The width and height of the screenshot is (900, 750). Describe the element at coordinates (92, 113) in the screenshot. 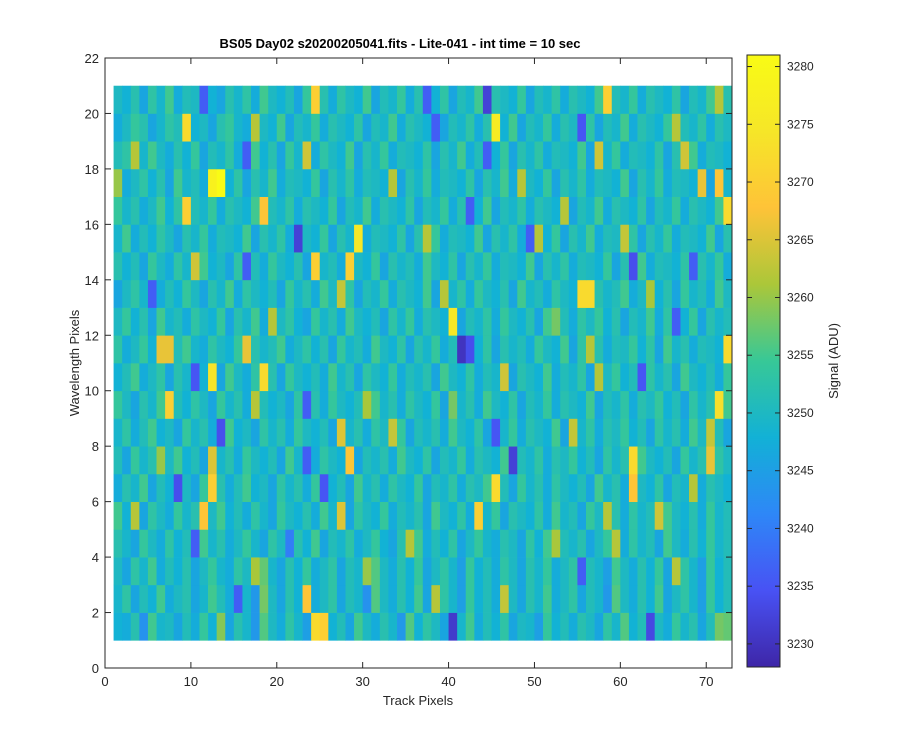

I see `y-tick-label: 20` at that location.